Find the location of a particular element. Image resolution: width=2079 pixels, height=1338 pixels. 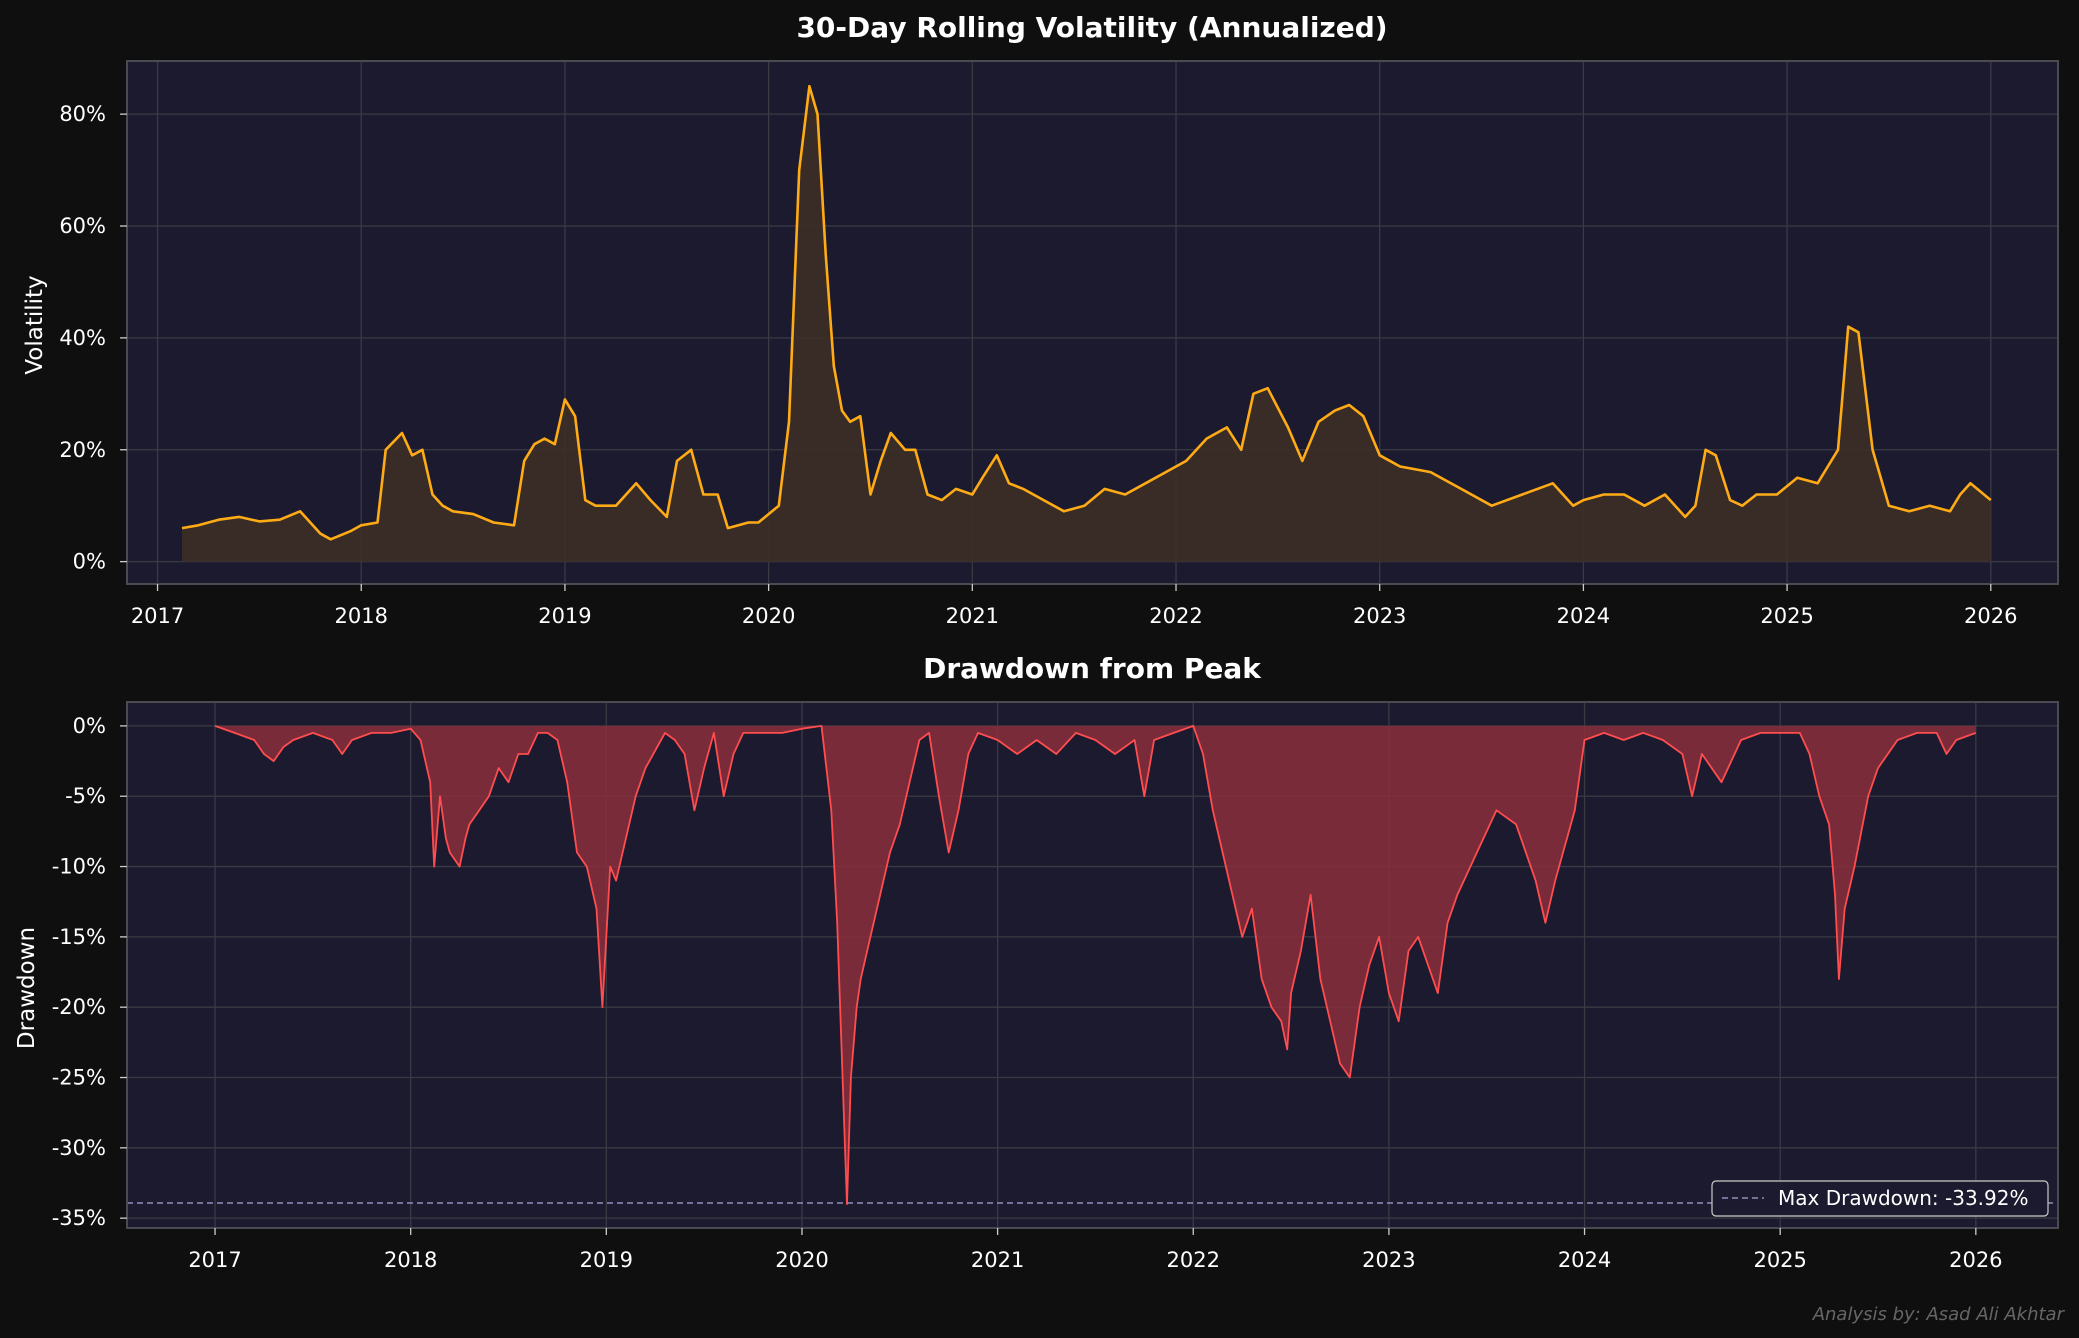

credit-text: Analysis by: Asad Ali Akhtar is located at coordinates (1939, 1314).